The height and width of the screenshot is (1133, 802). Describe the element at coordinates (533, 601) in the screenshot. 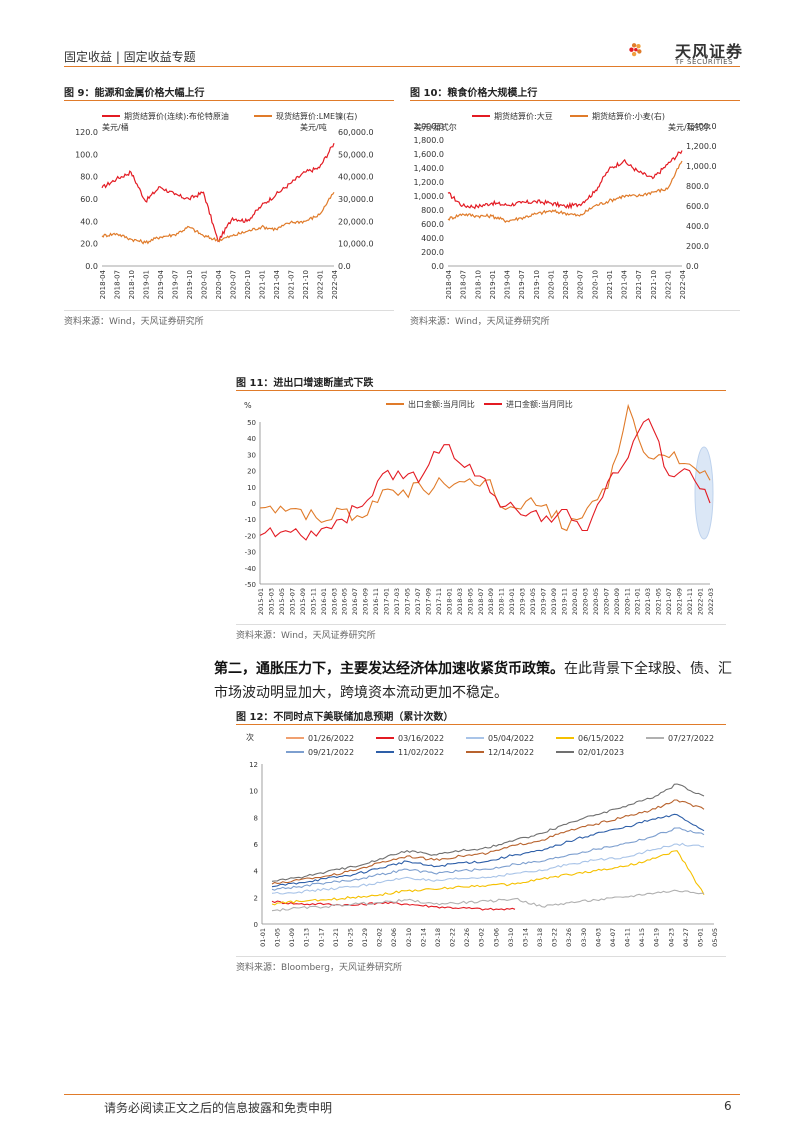

I see `x-tick-label: 2019-05` at that location.